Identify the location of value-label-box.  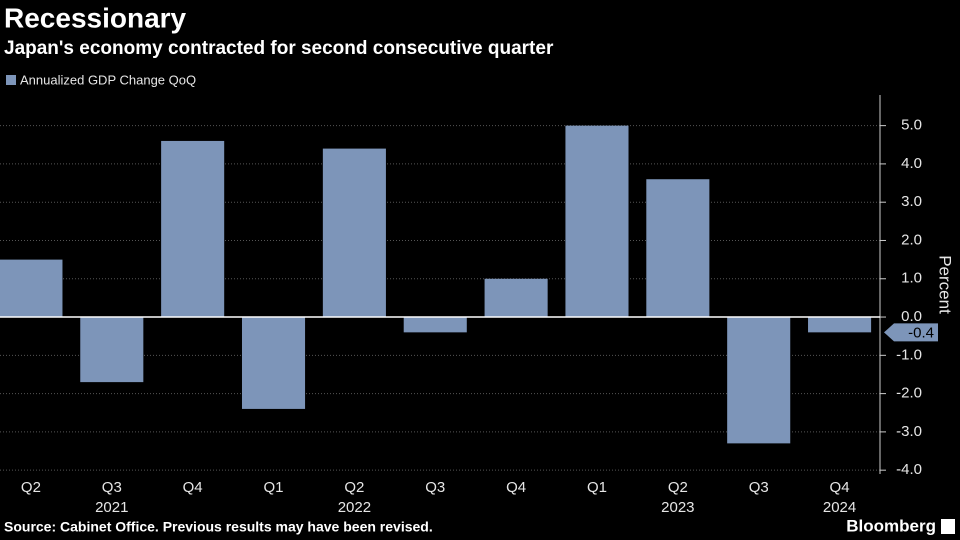
(911, 332).